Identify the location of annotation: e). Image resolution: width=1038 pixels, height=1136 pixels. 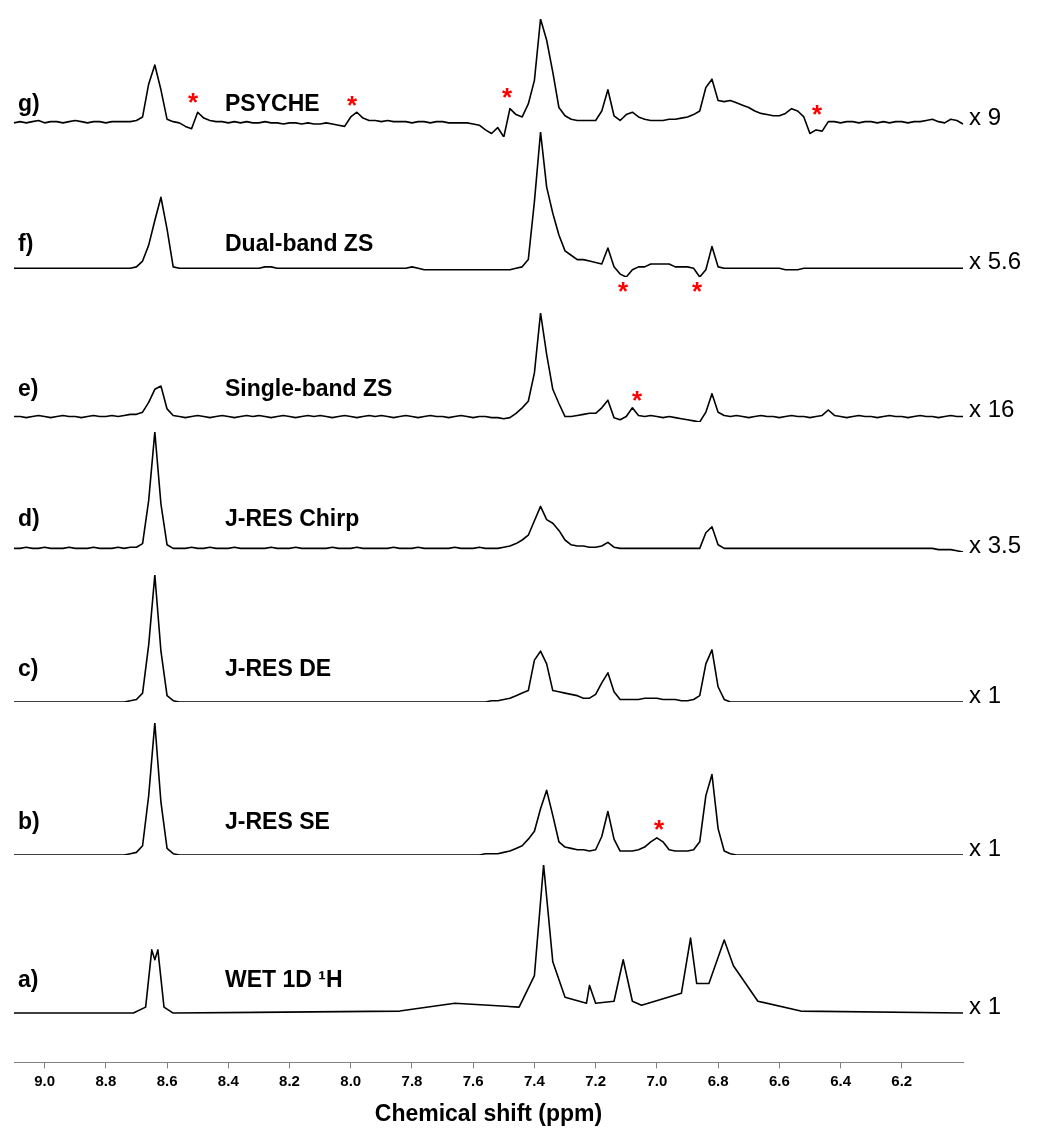
(28, 388).